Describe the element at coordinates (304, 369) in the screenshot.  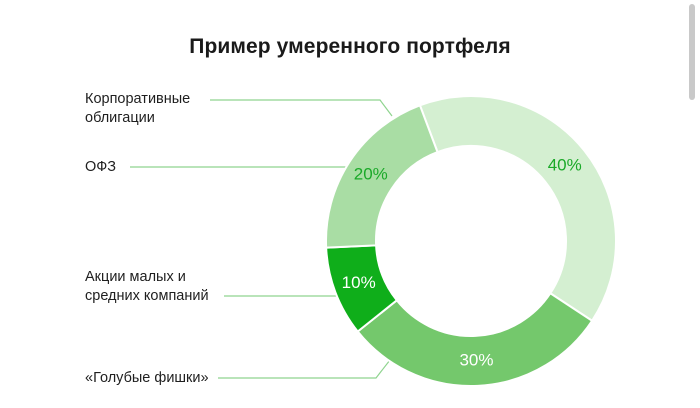
I see `leader-line-blue-chips` at that location.